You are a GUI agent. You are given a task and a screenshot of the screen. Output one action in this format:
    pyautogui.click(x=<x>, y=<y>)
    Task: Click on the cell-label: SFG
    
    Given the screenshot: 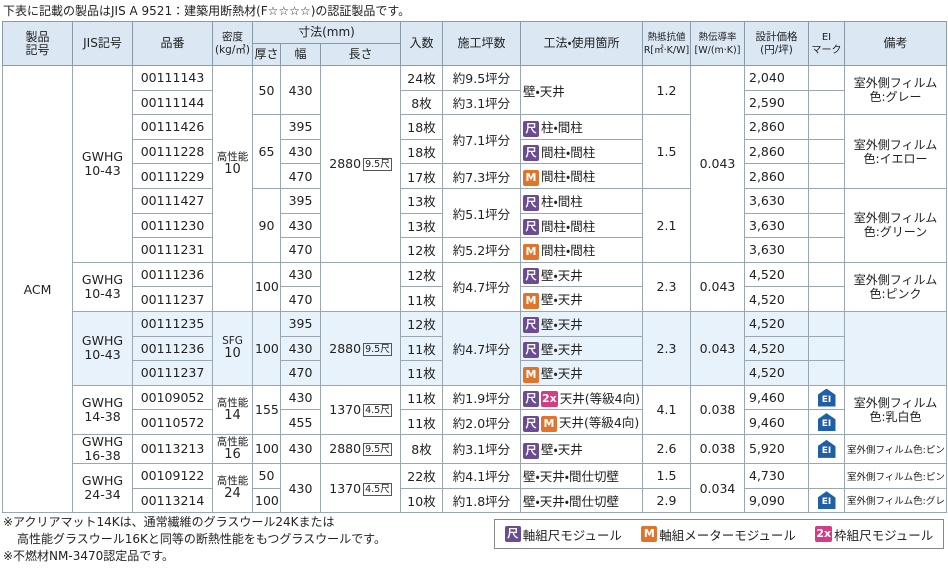 What is the action you would take?
    pyautogui.click(x=232, y=341)
    